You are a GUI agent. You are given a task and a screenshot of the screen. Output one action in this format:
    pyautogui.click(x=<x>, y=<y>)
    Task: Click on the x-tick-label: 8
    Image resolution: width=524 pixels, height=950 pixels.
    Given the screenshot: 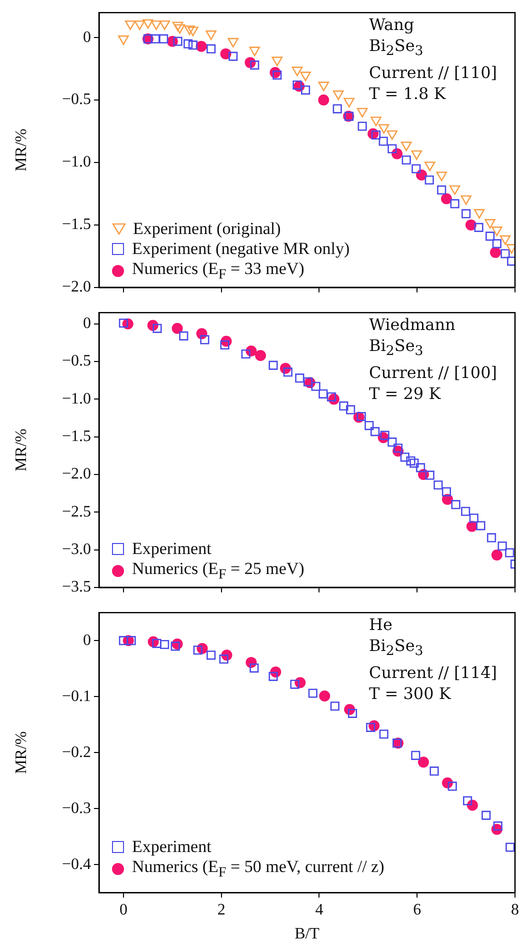 What is the action you would take?
    pyautogui.click(x=515, y=909)
    